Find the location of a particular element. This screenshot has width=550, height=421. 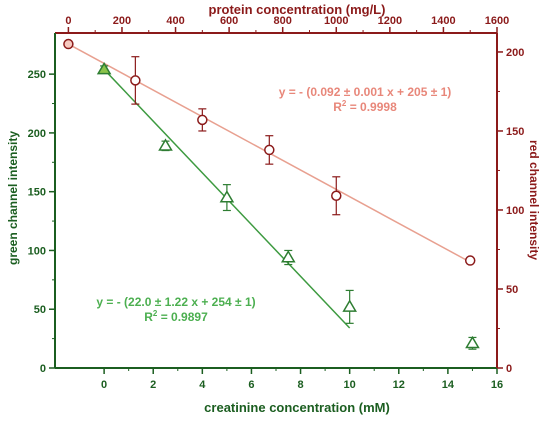

top-x-tick-label: 1200 is located at coordinates (390, 21).